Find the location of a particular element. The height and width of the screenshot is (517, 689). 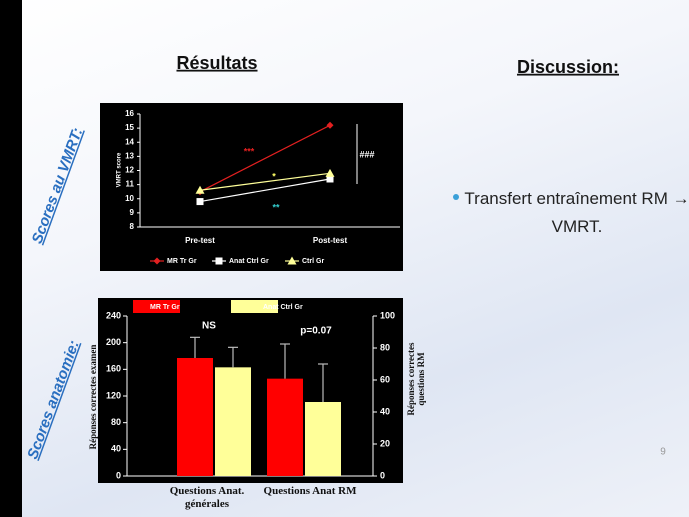

y2-axis-label: Réponses correctes questions RM is located at coordinates (416, 379).